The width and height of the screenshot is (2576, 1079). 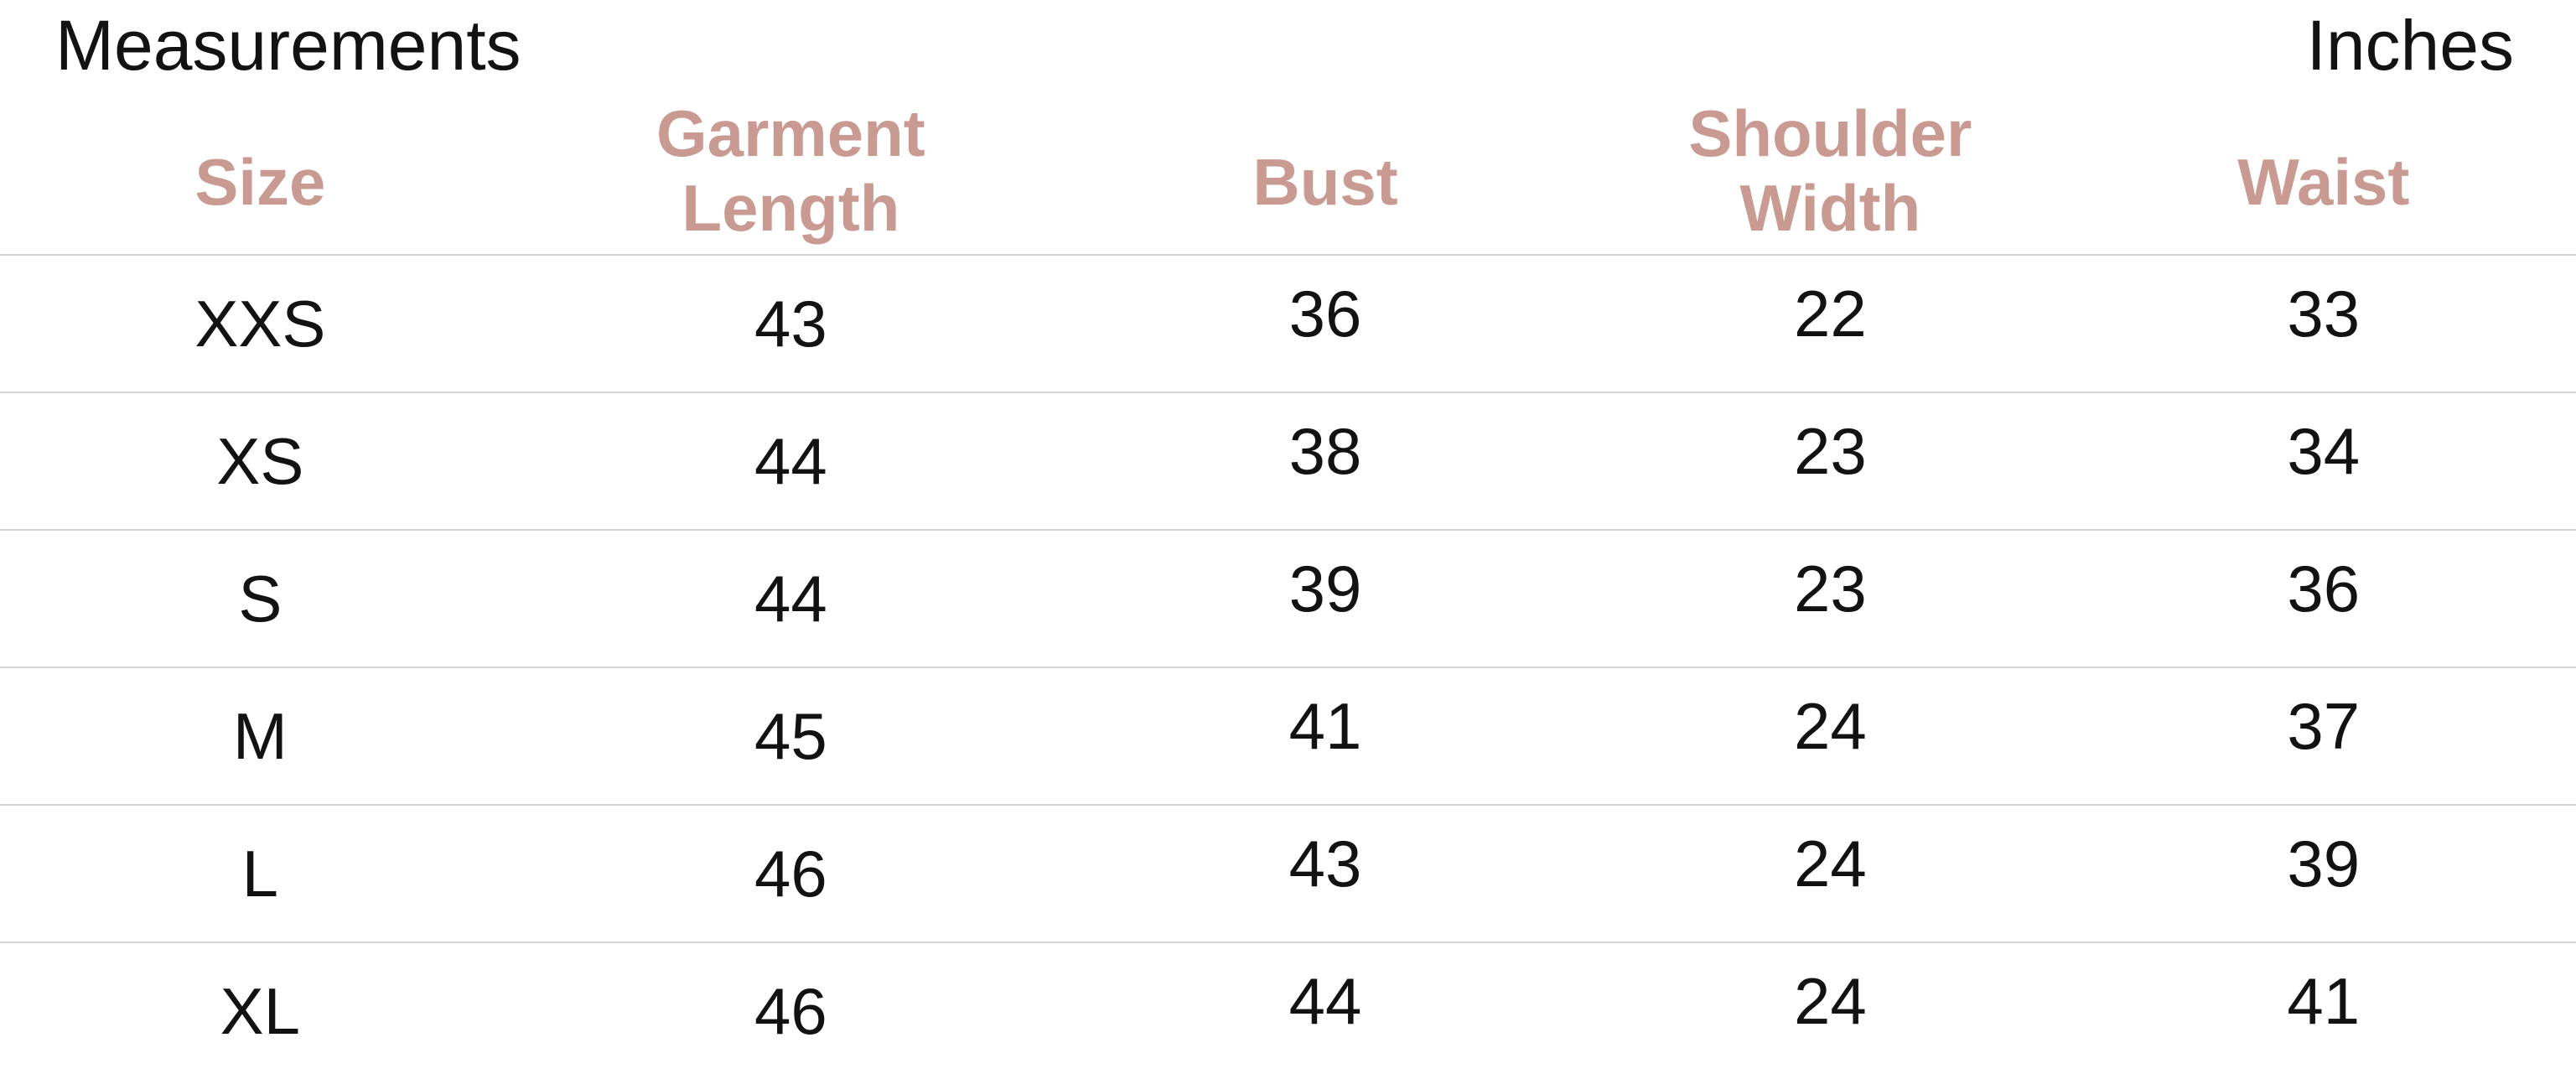 What do you see at coordinates (790, 170) in the screenshot?
I see `column-header-garment-length: Garment Length` at bounding box center [790, 170].